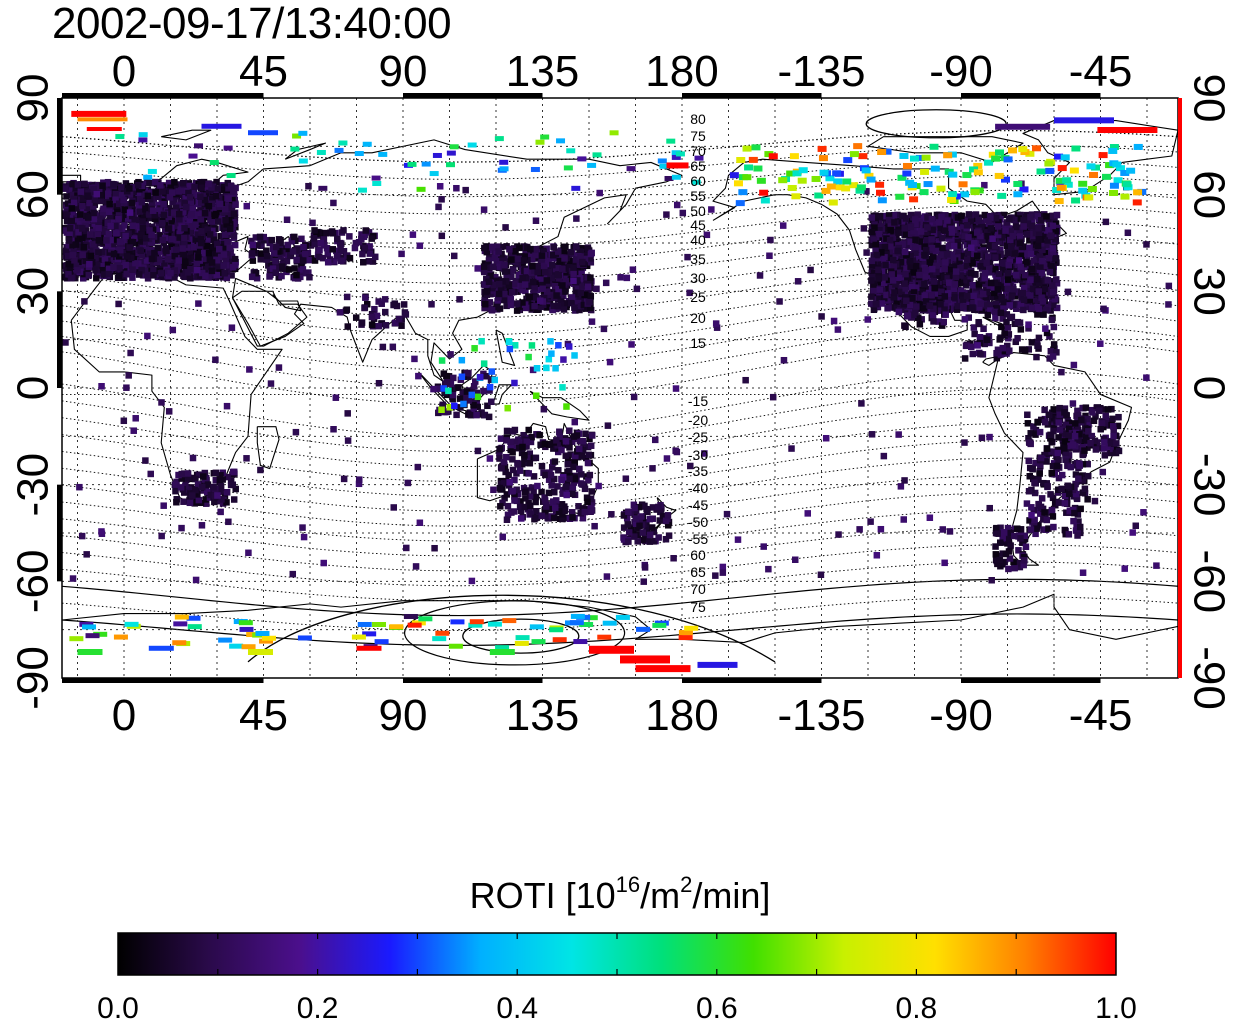 Image resolution: width=1240 pixels, height=1024 pixels. Describe the element at coordinates (33, 485) in the screenshot. I see `y-tick-label-left: -30` at that location.